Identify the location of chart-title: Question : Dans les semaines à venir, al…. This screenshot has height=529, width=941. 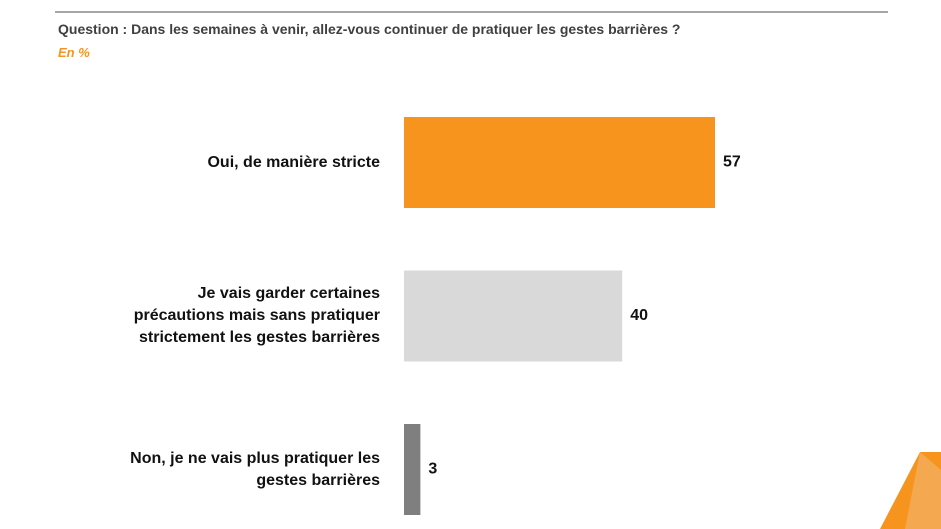
(369, 29).